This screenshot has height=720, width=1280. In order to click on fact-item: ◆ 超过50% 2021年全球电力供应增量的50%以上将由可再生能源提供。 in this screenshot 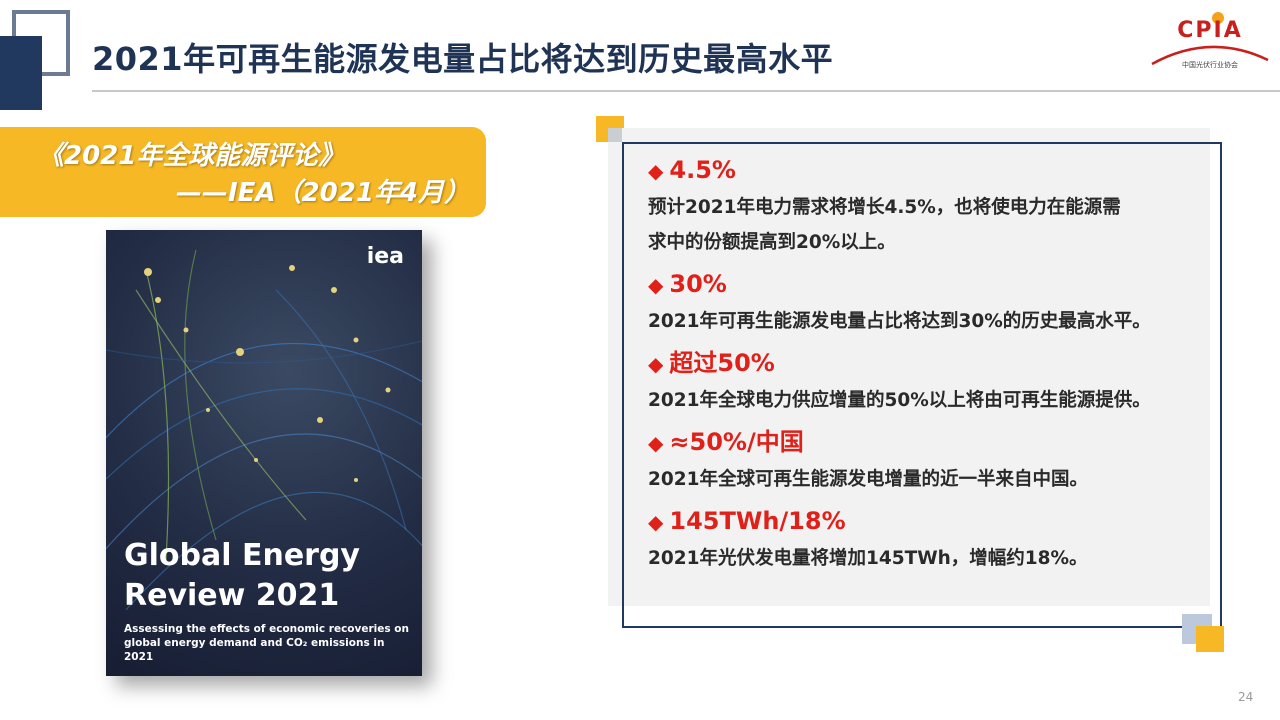, I will do `click(931, 380)`.